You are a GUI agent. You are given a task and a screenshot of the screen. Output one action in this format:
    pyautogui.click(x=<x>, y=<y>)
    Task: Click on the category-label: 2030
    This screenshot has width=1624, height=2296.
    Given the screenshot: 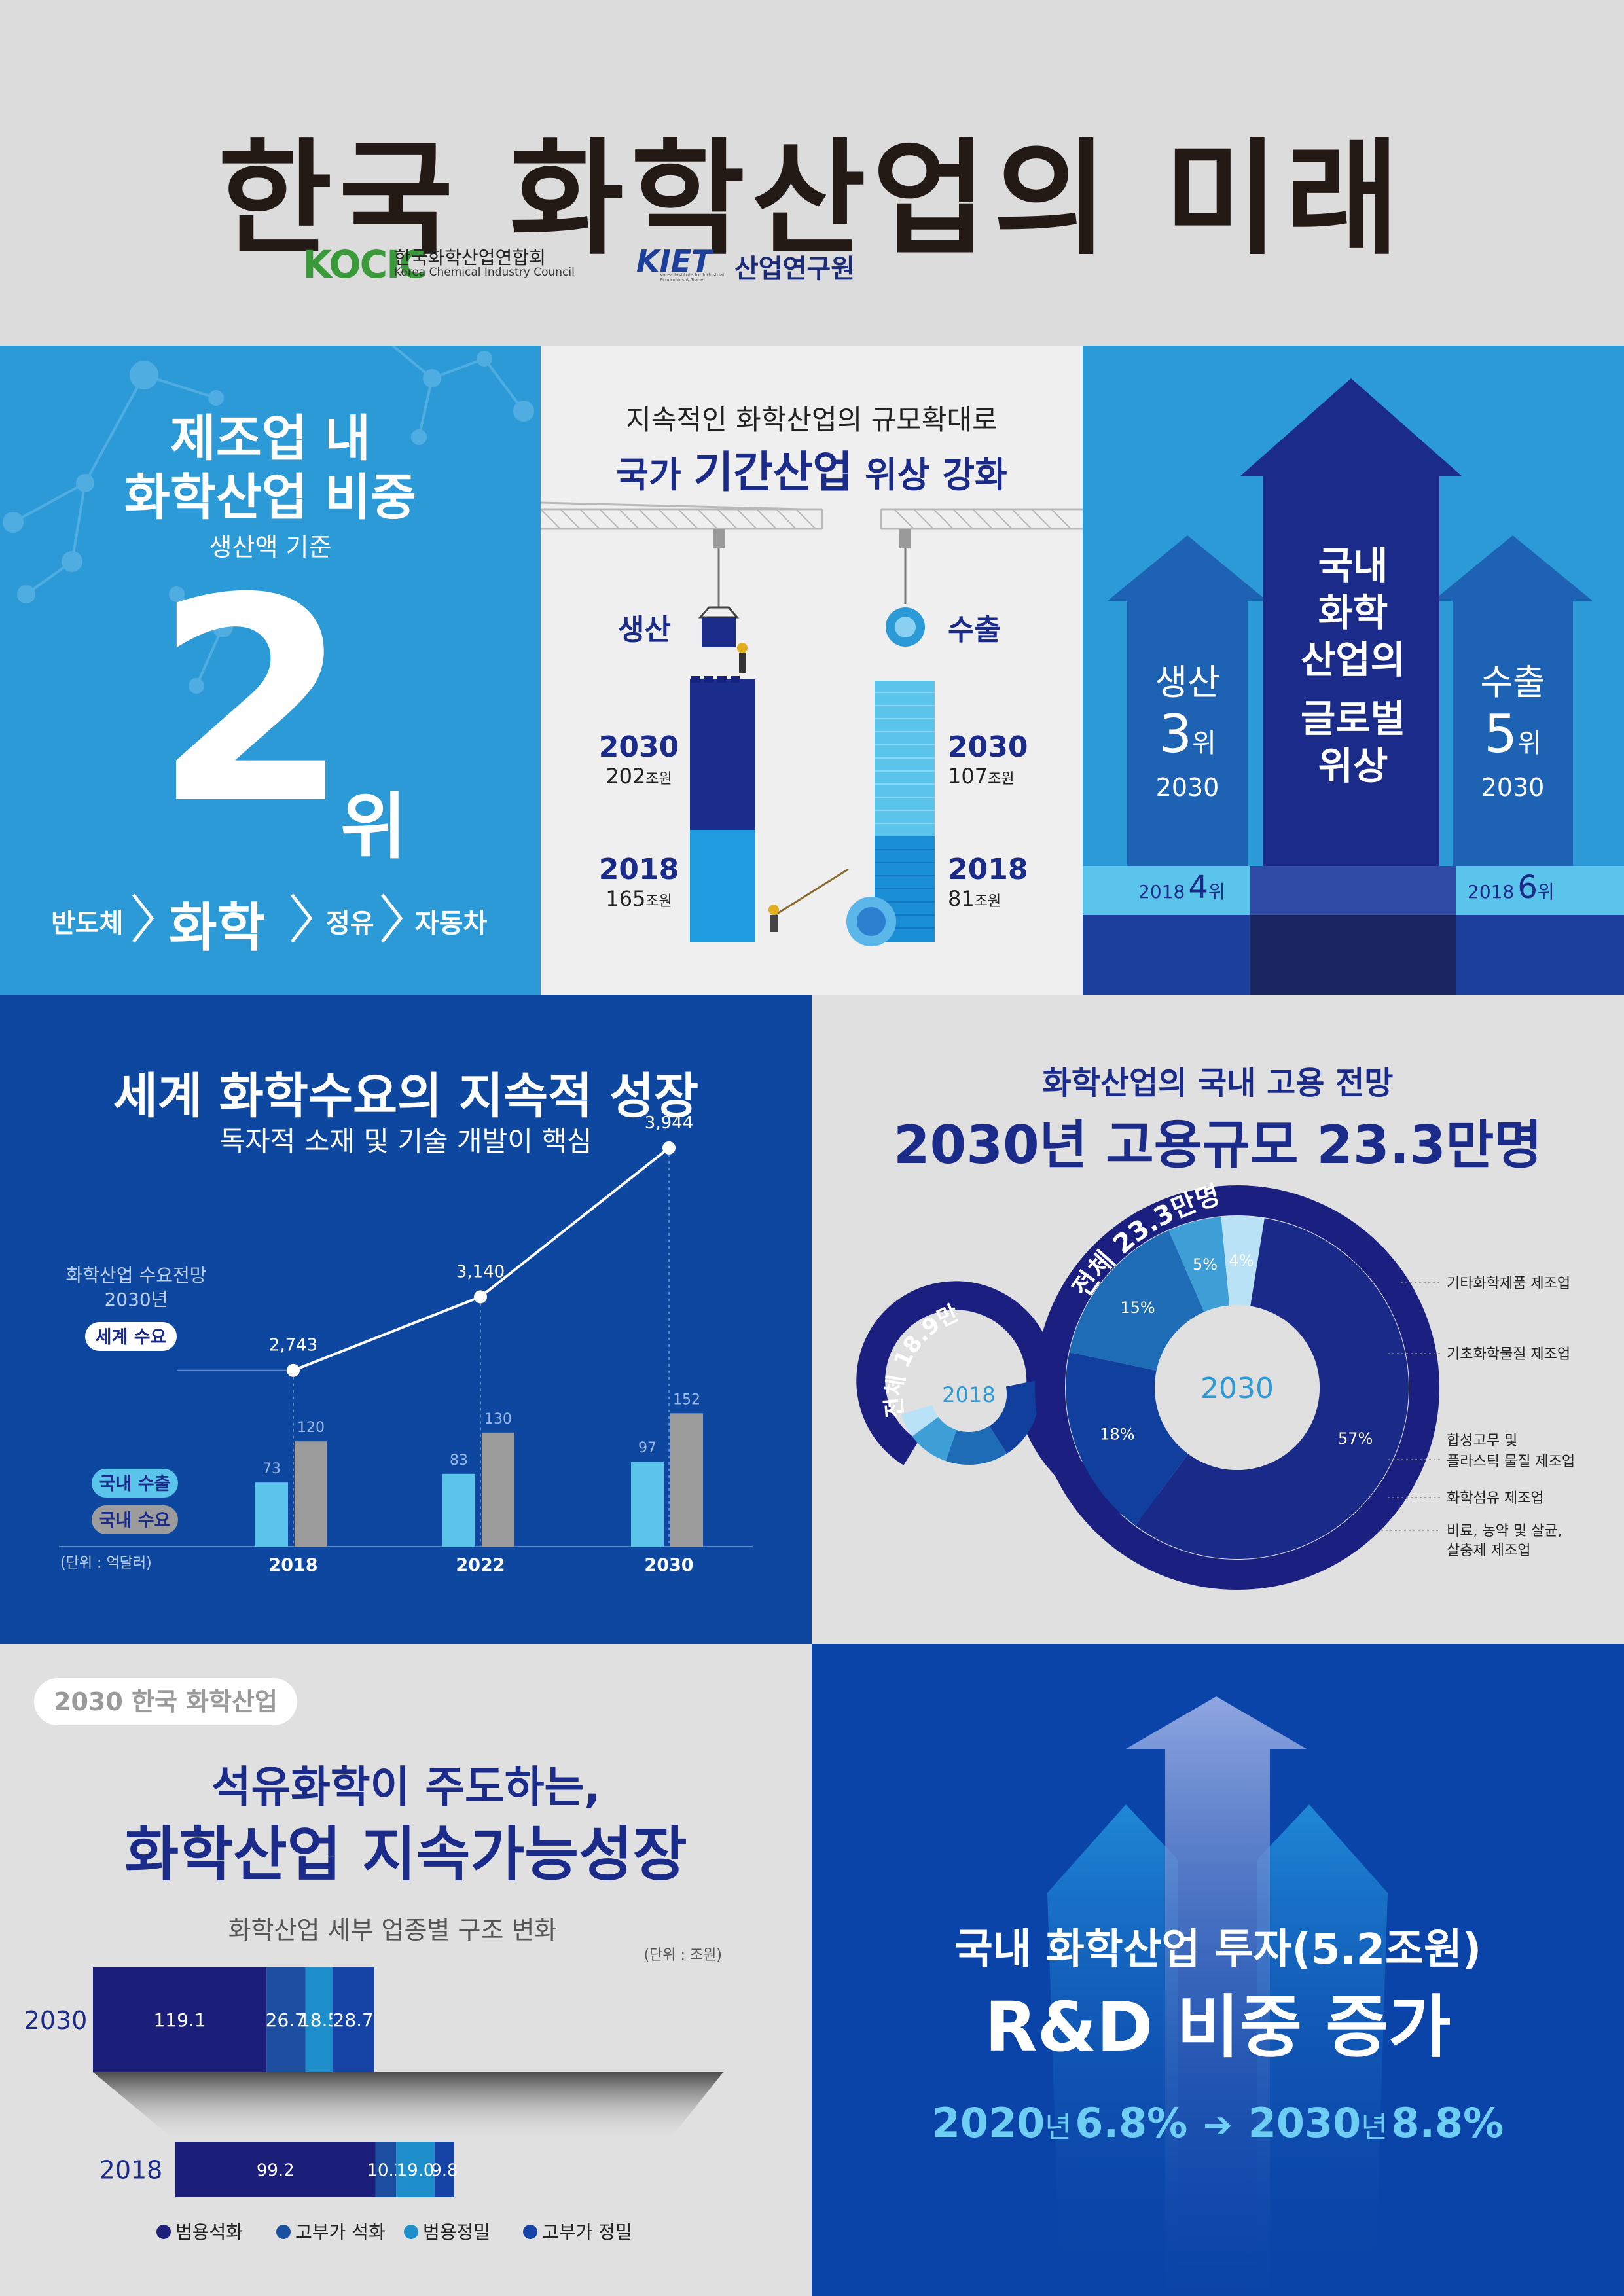 What is the action you would take?
    pyautogui.click(x=56, y=2020)
    